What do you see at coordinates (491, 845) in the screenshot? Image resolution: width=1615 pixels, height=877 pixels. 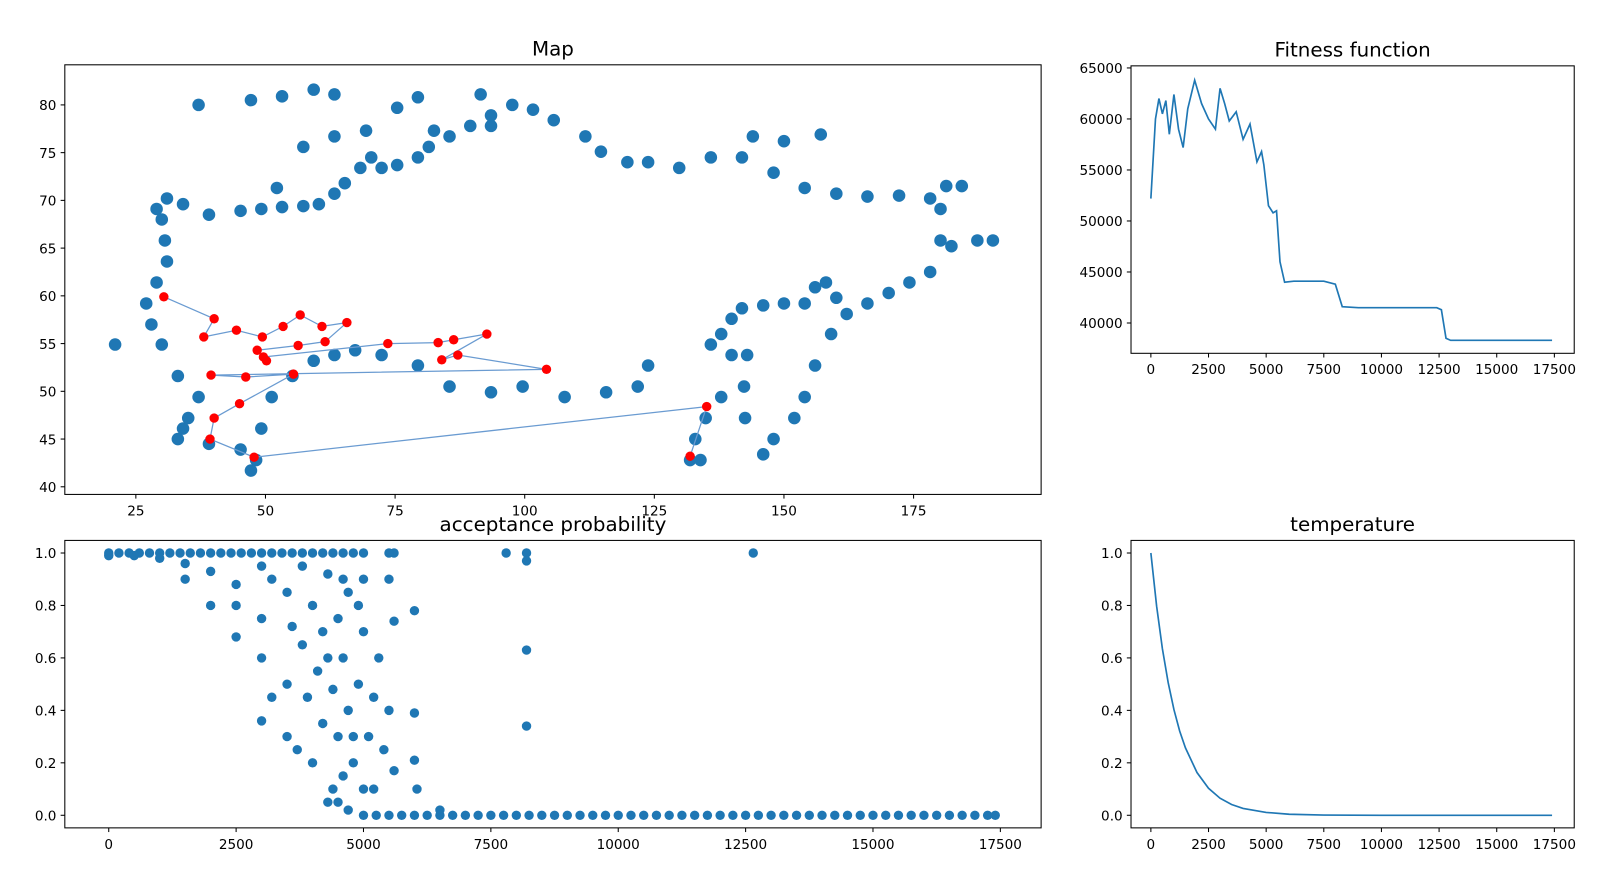 I see `x-tick-label: 7500` at bounding box center [491, 845].